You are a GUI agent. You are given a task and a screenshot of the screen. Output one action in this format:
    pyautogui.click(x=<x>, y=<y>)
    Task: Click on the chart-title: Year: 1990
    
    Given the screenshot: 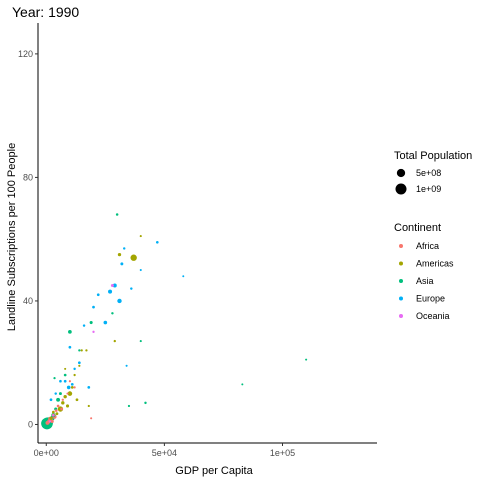 What is the action you would take?
    pyautogui.click(x=45, y=12)
    